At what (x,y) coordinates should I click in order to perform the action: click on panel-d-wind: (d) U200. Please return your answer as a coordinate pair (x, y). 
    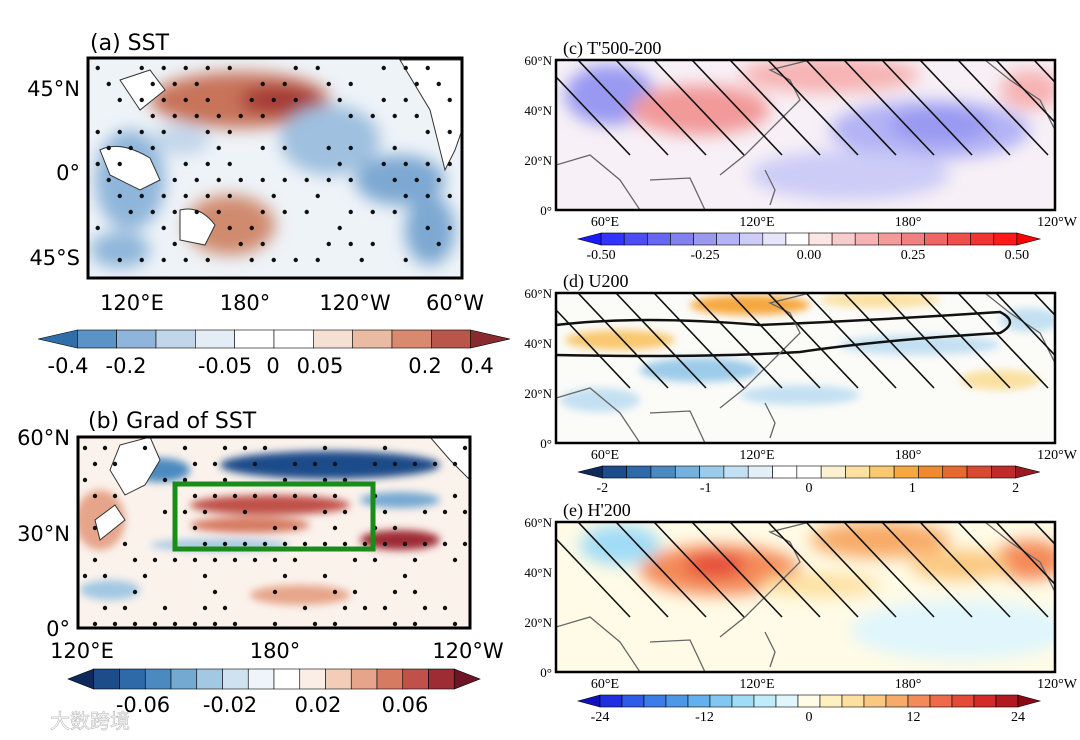
    Looking at the image, I should click on (805, 358).